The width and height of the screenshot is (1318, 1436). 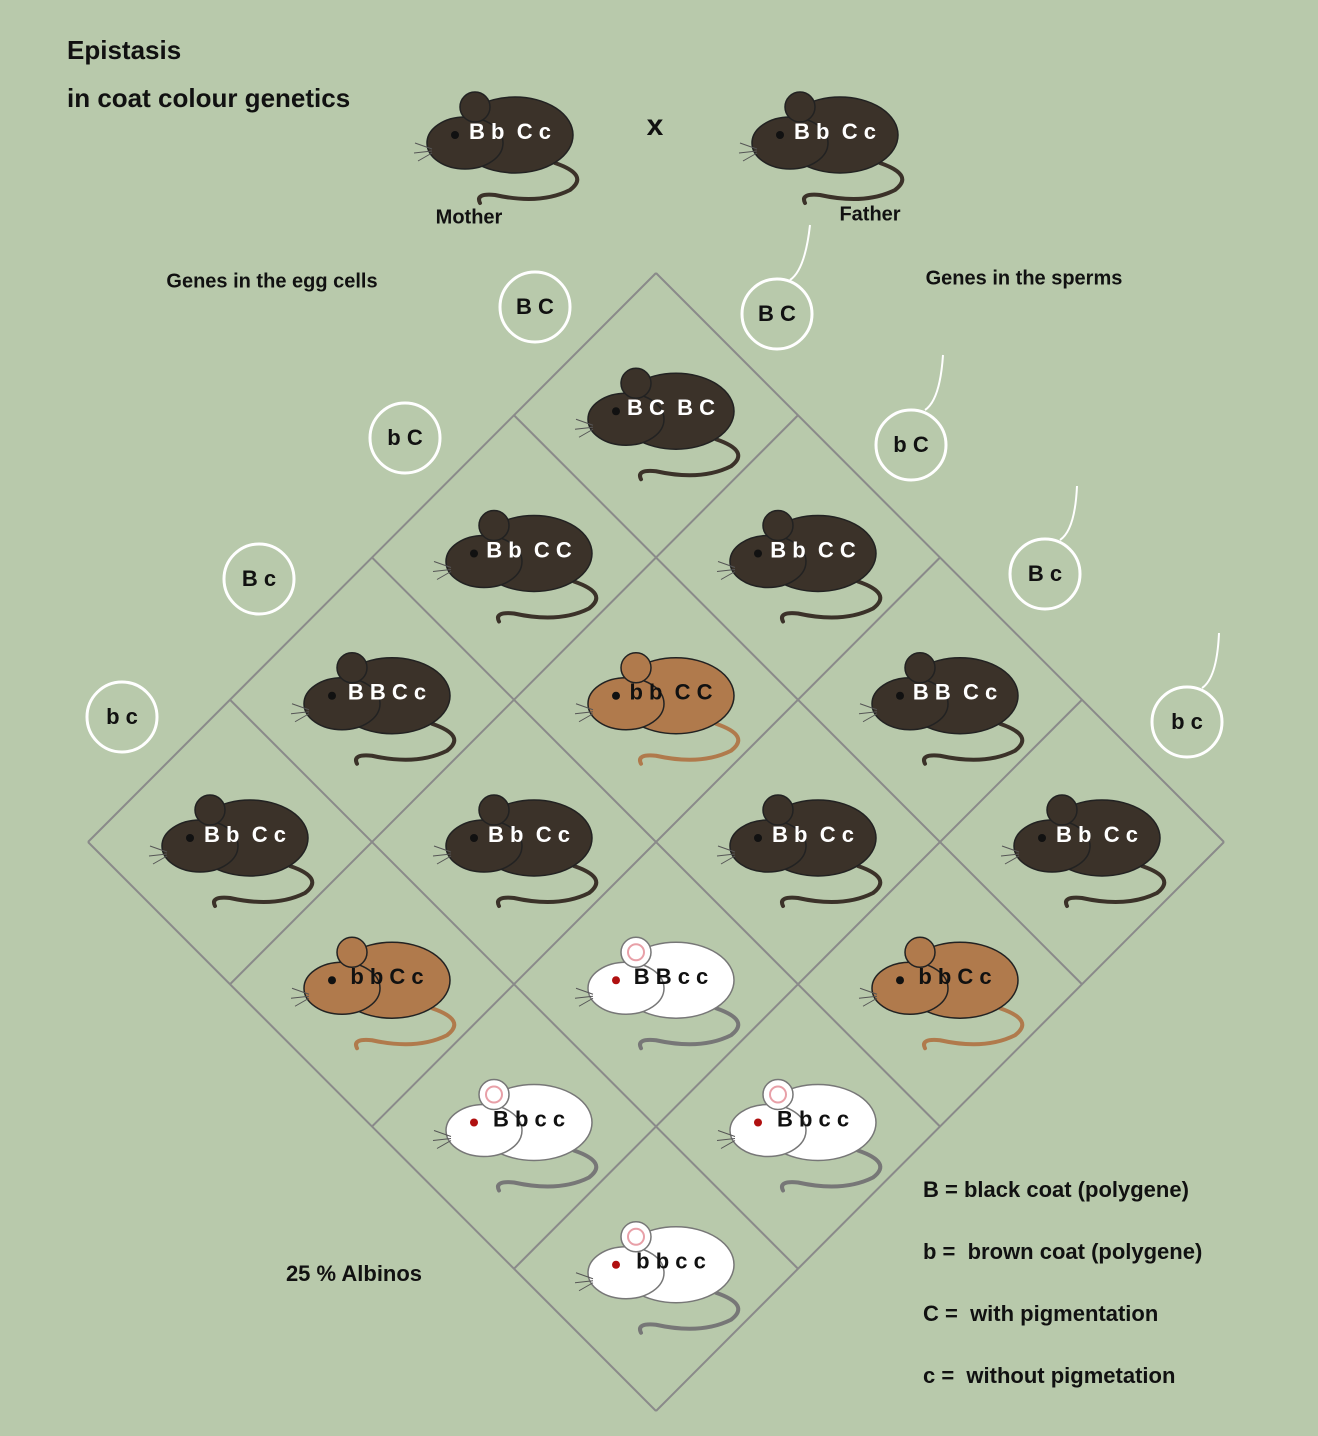 I want to click on offspring-mouse: b b c c, so click(x=657, y=1278).